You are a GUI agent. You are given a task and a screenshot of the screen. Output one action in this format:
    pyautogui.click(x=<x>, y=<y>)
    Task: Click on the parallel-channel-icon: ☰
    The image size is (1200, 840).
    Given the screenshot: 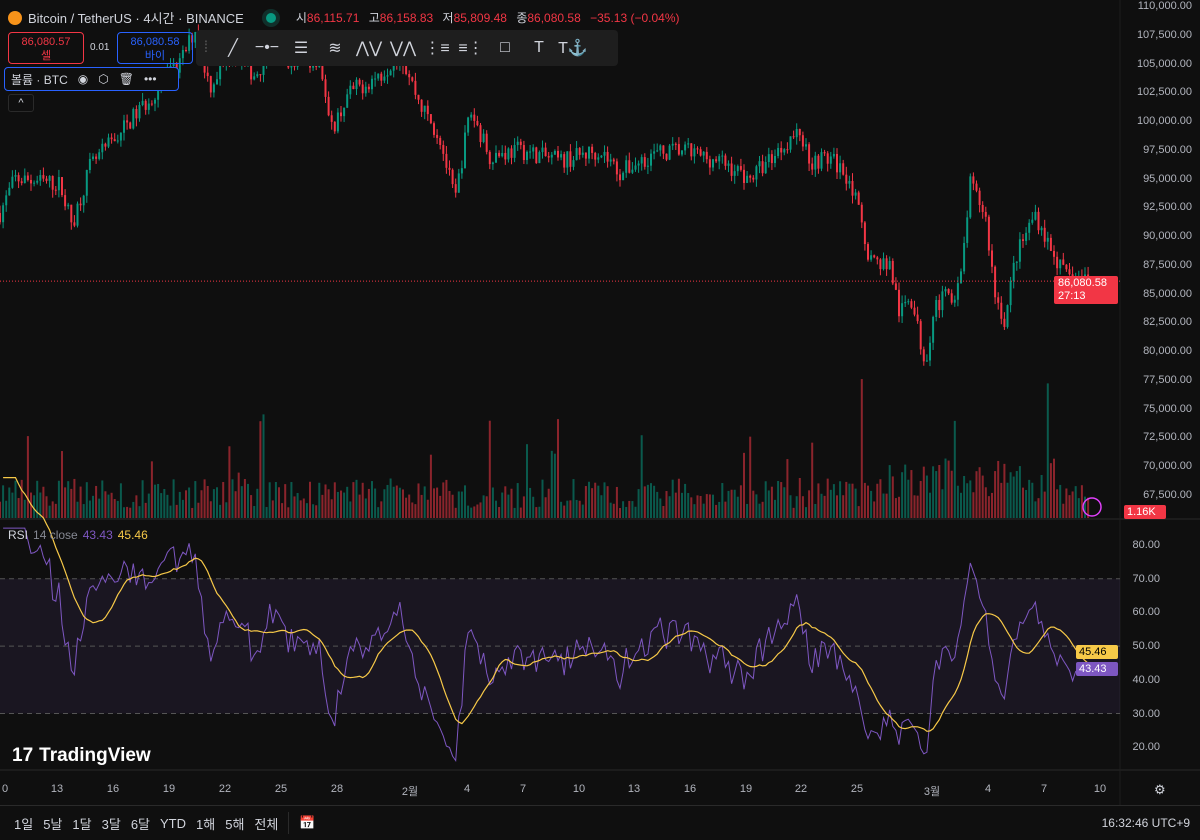 What is the action you would take?
    pyautogui.click(x=301, y=48)
    